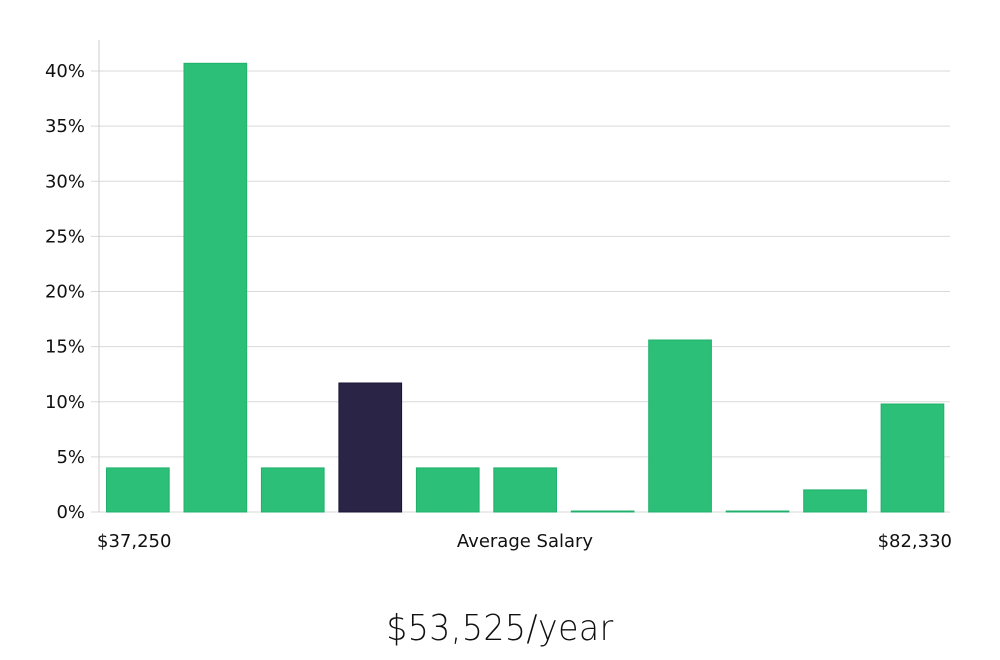  Describe the element at coordinates (65, 126) in the screenshot. I see `y-tick-label: 35%` at that location.